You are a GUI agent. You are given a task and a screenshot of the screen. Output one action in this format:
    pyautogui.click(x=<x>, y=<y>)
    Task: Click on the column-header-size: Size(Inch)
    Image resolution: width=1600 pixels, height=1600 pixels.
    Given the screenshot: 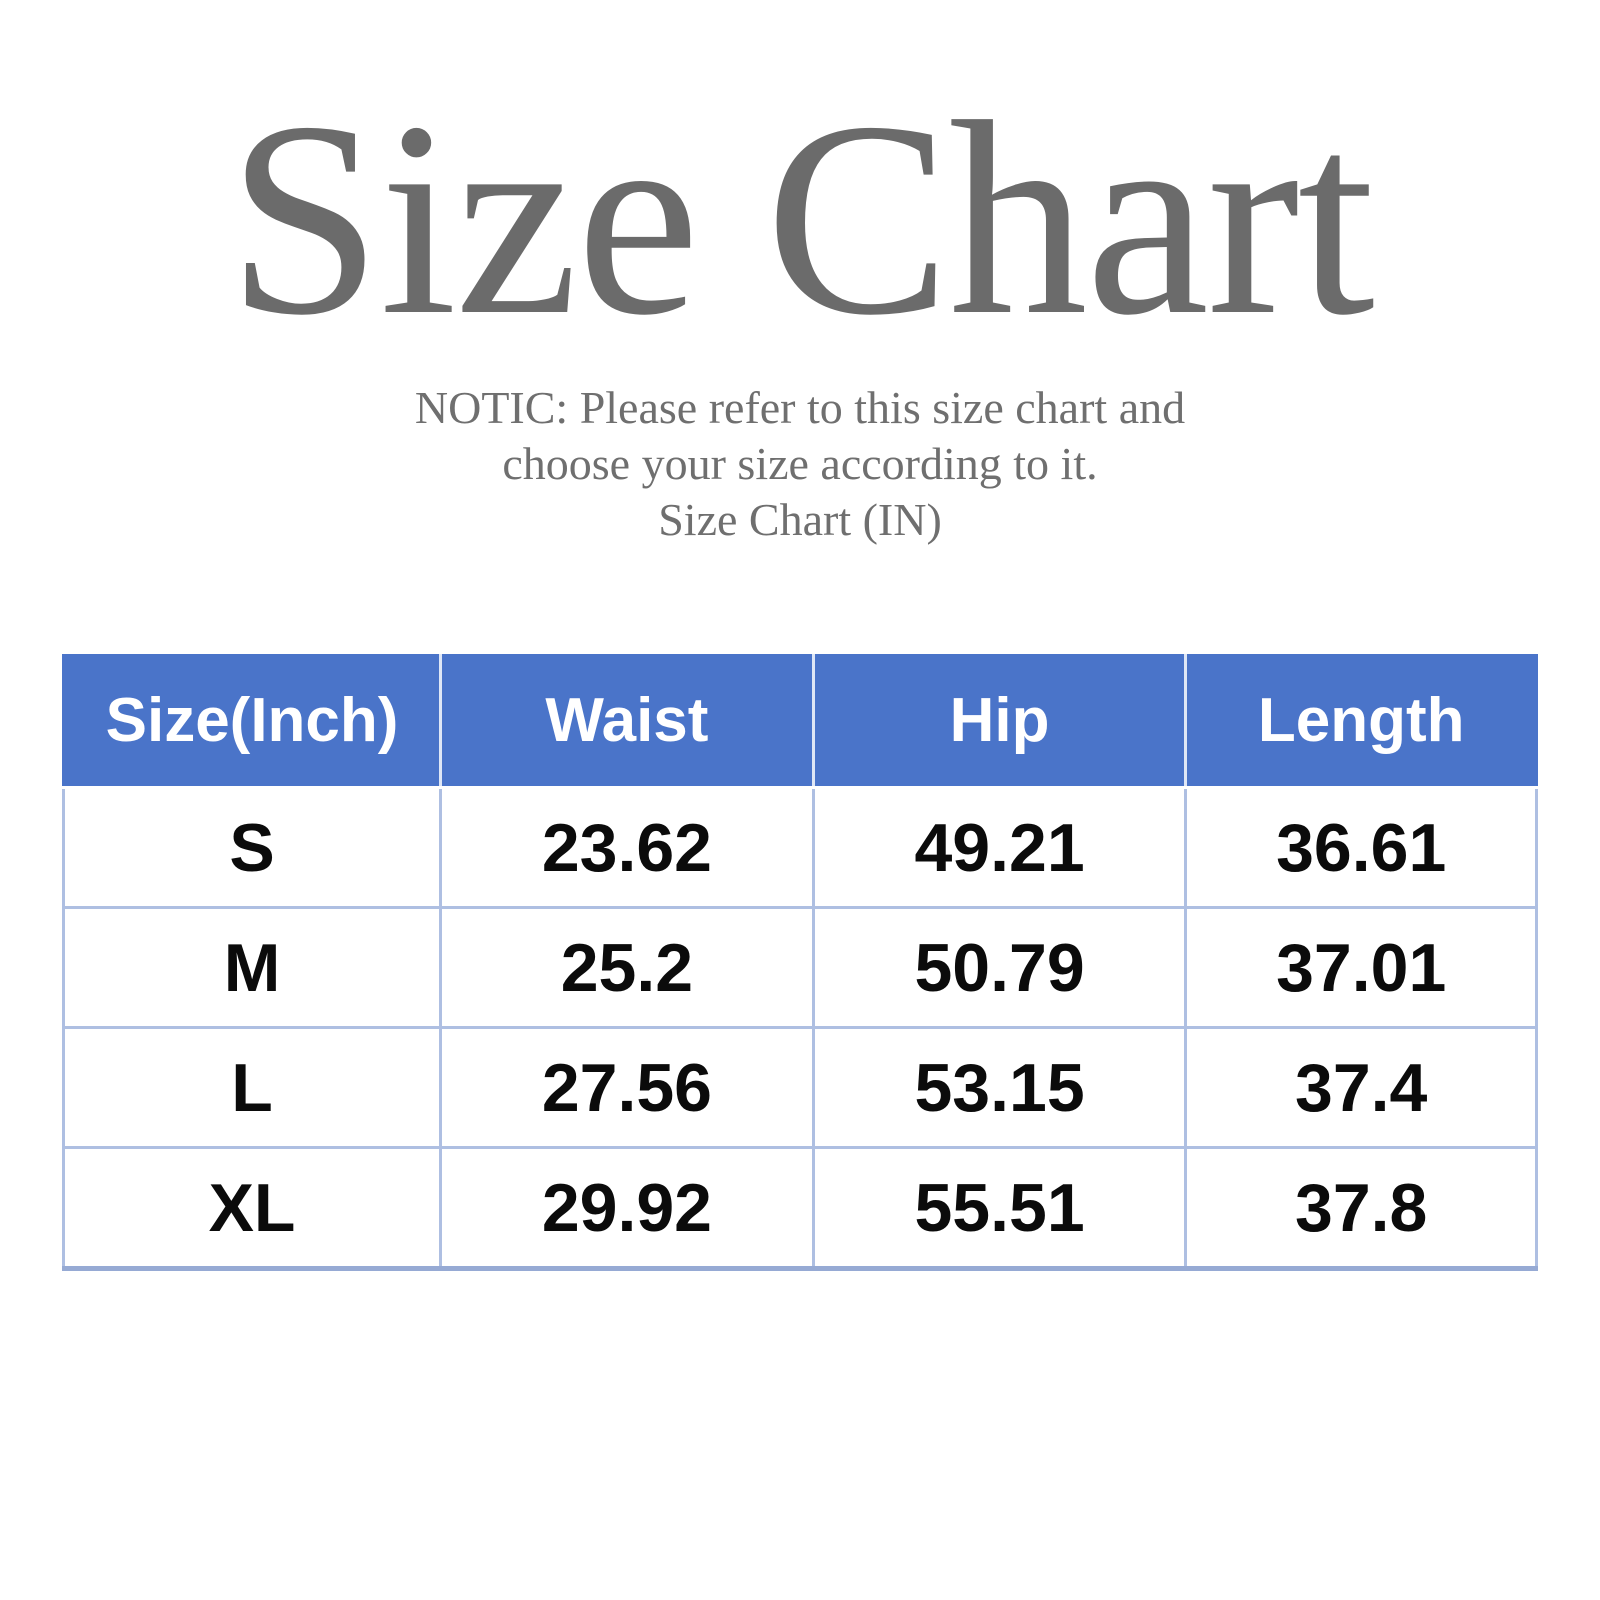 What is the action you would take?
    pyautogui.click(x=252, y=722)
    